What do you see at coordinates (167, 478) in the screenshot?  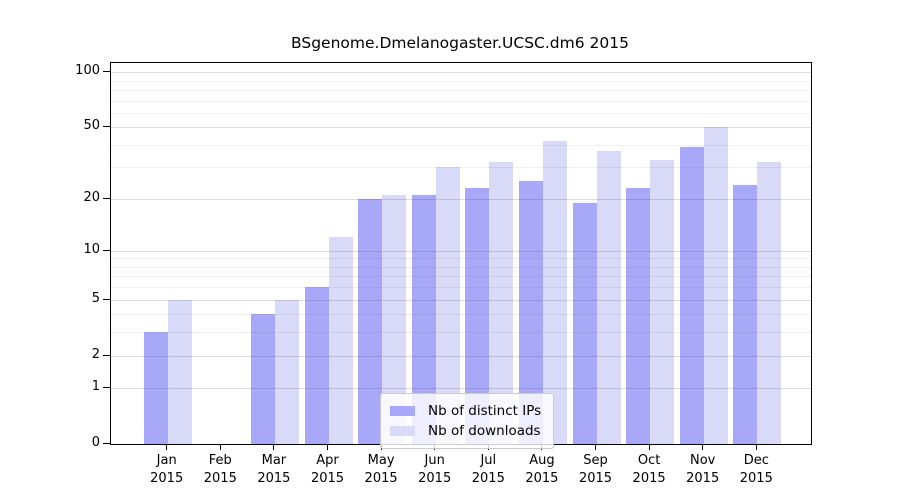 I see `x-tick-year-jan: 2015` at bounding box center [167, 478].